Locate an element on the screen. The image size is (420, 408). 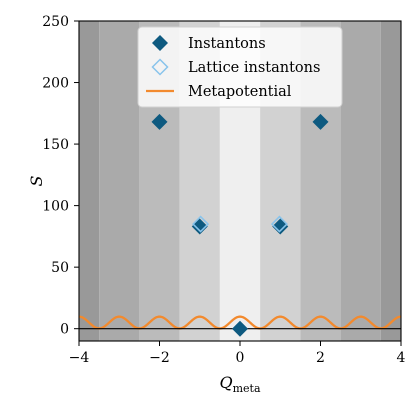
y-tick-label: 50 is located at coordinates (60, 268).